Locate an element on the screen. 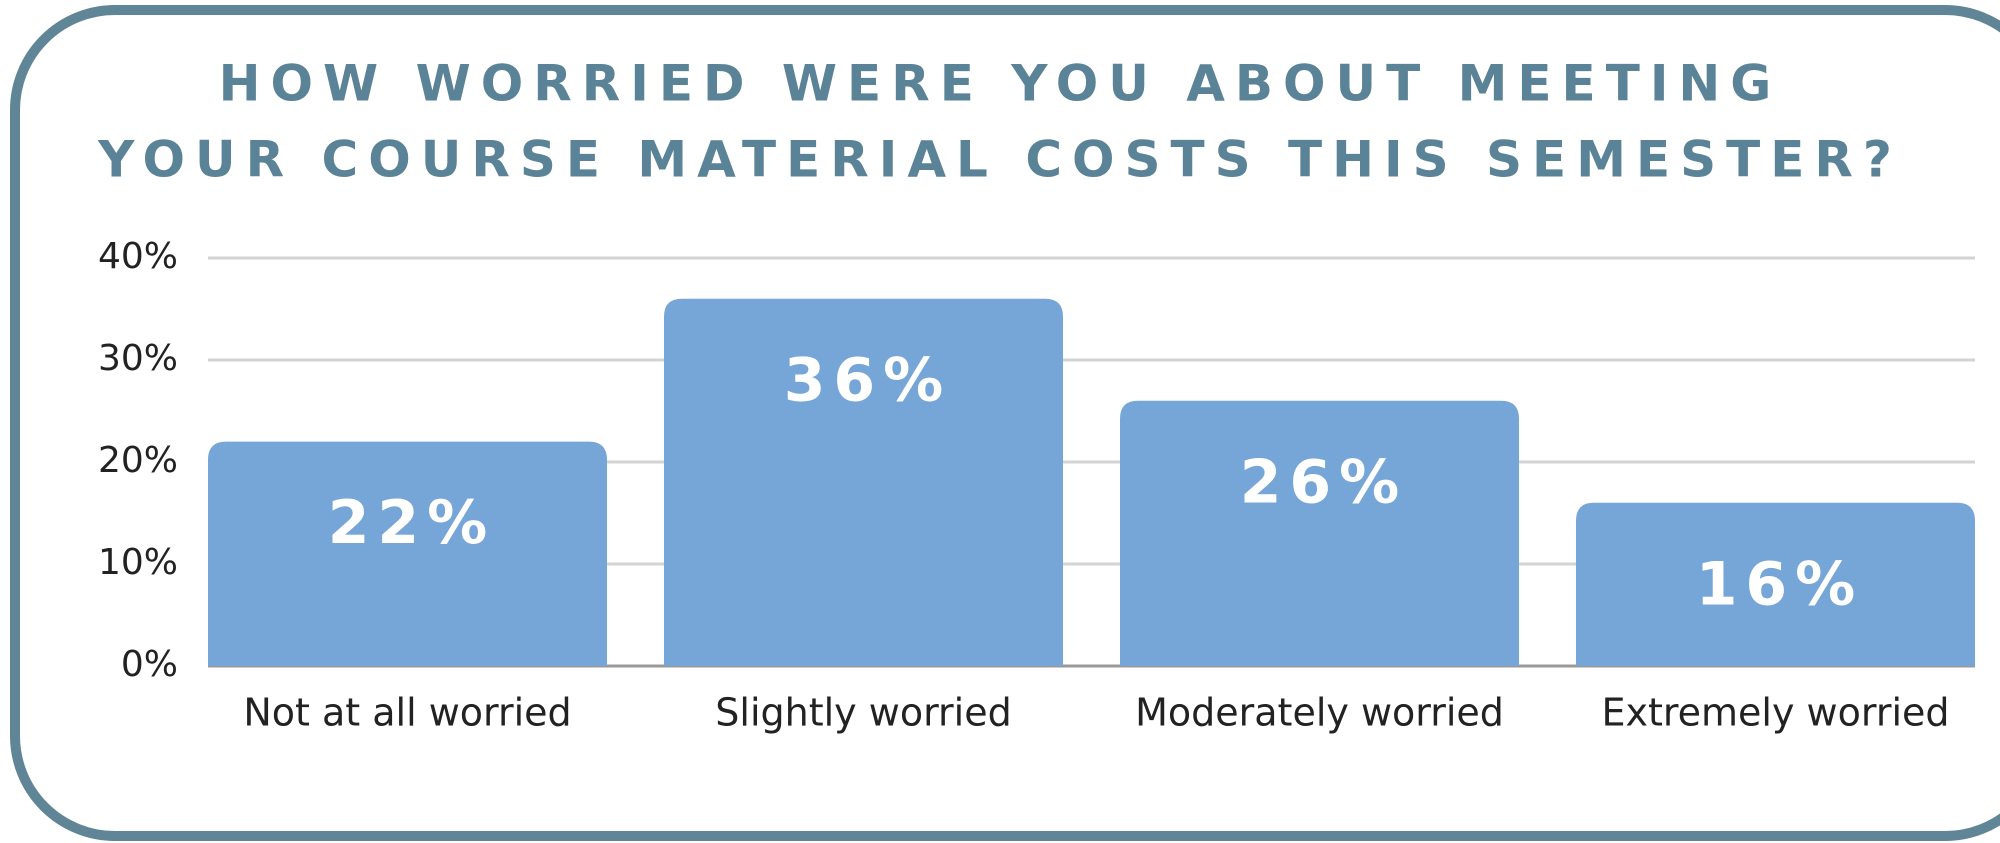 This screenshot has width=2000, height=843. value-label: 26% is located at coordinates (1324, 482).